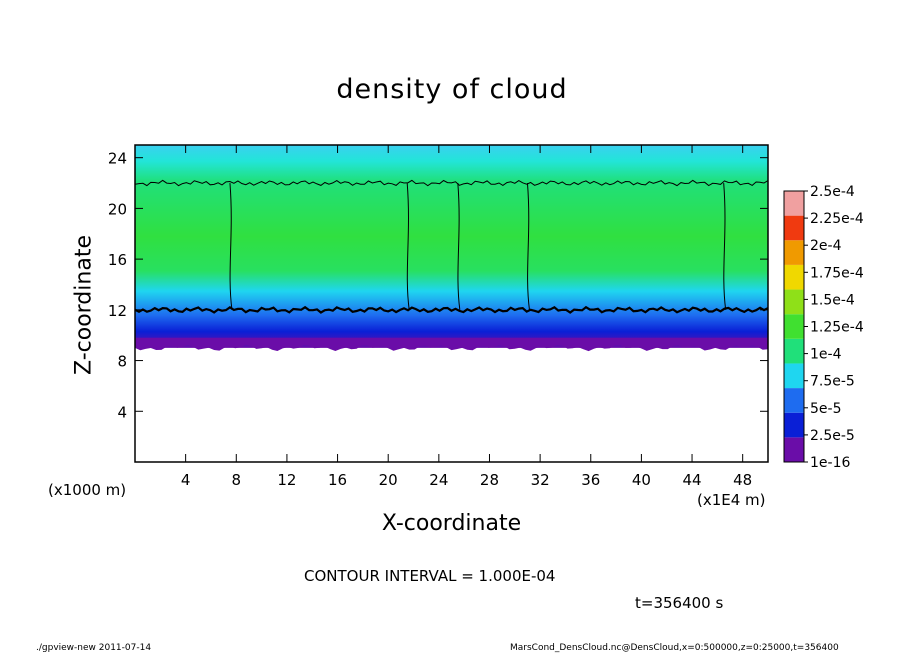 This screenshot has width=904, height=654. I want to click on chart-title: density of cloud, so click(452, 89).